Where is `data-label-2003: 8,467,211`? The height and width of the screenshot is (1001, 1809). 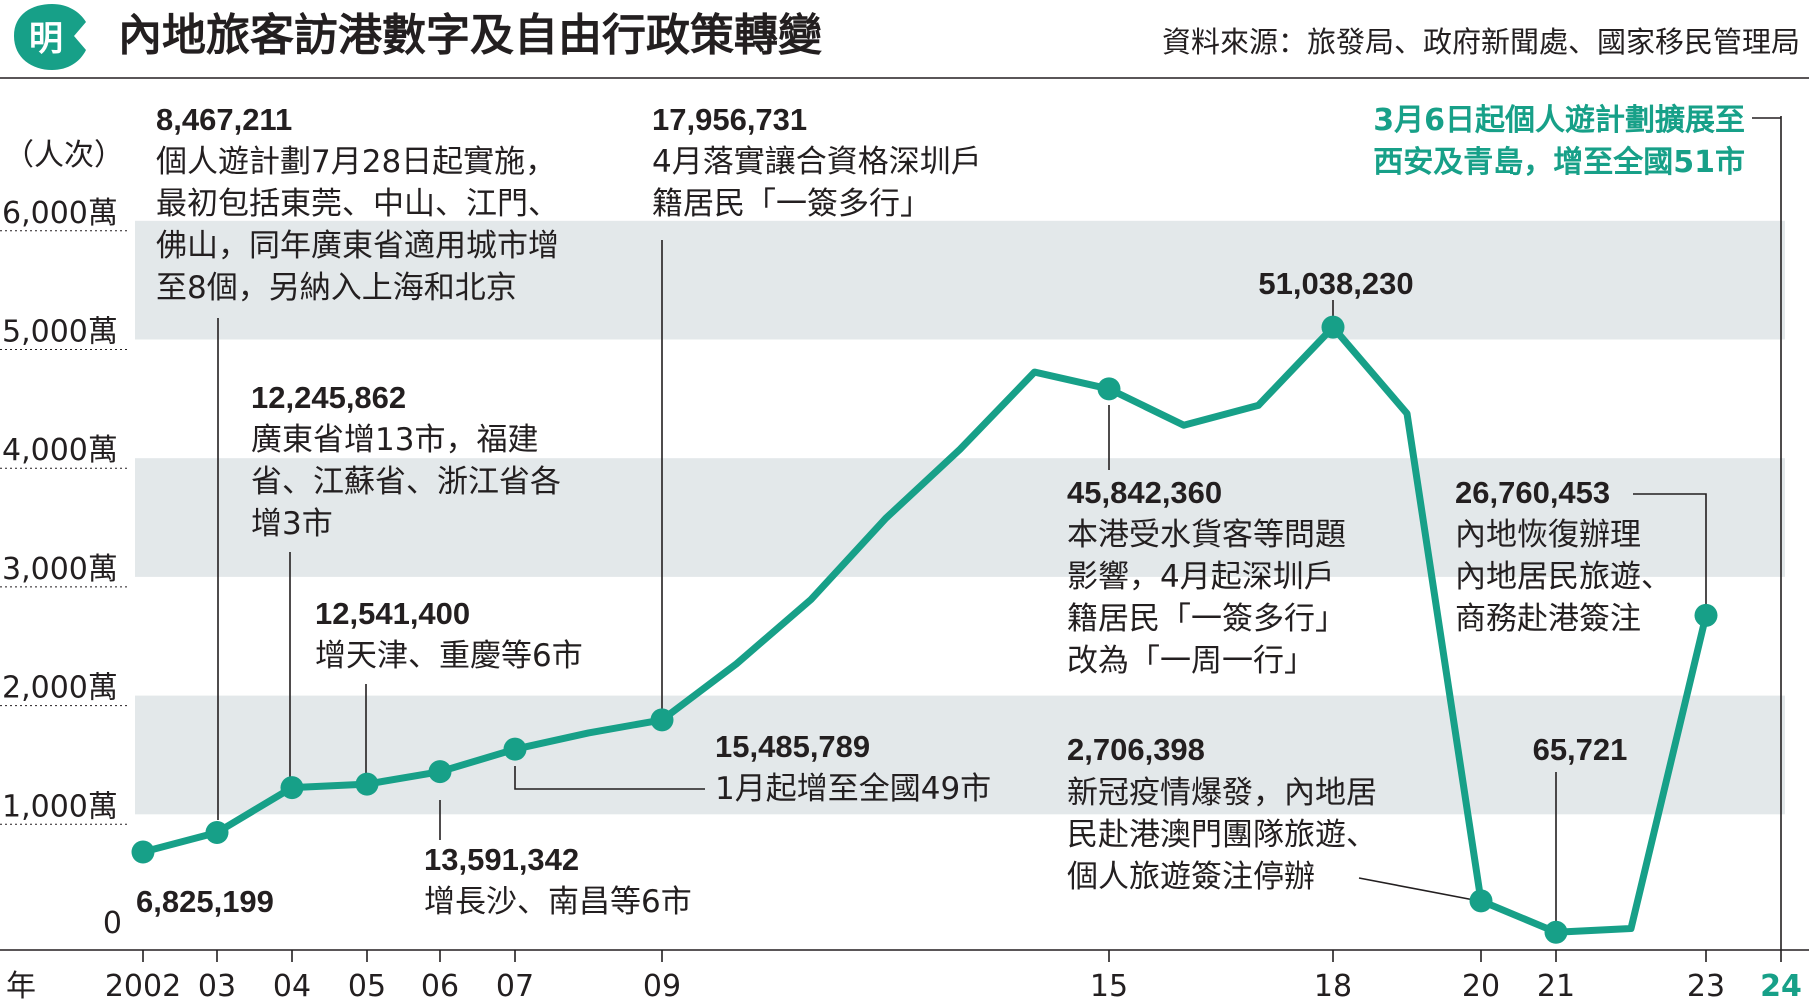 data-label-2003: 8,467,211 is located at coordinates (224, 119).